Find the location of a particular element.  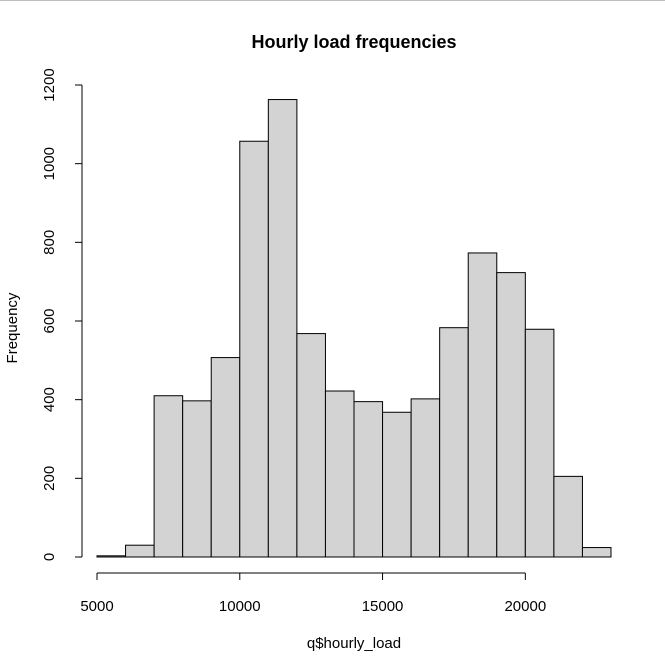

x-tick-label: 10000 is located at coordinates (240, 606).